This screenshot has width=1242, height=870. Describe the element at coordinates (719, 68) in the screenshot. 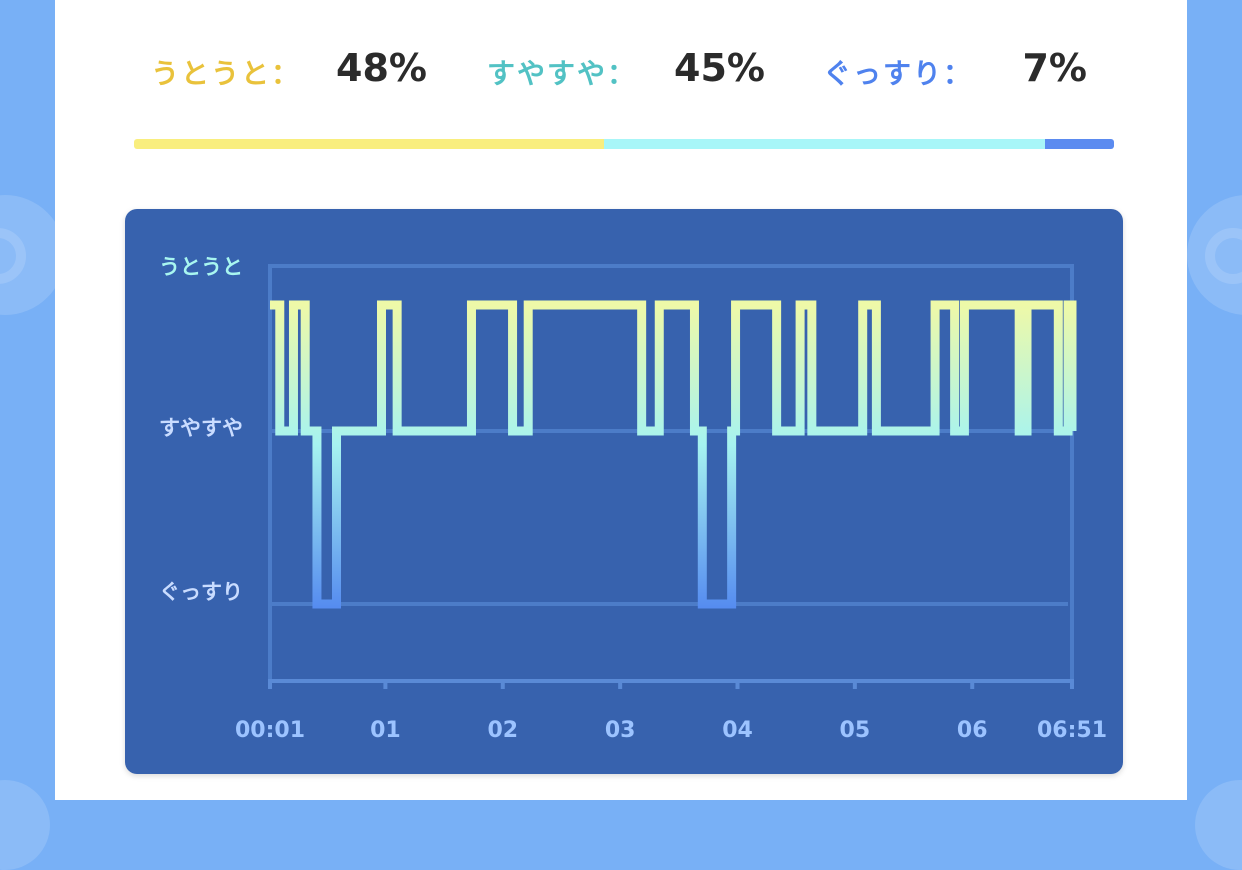

I see `normal-sleep-value: 45%` at that location.